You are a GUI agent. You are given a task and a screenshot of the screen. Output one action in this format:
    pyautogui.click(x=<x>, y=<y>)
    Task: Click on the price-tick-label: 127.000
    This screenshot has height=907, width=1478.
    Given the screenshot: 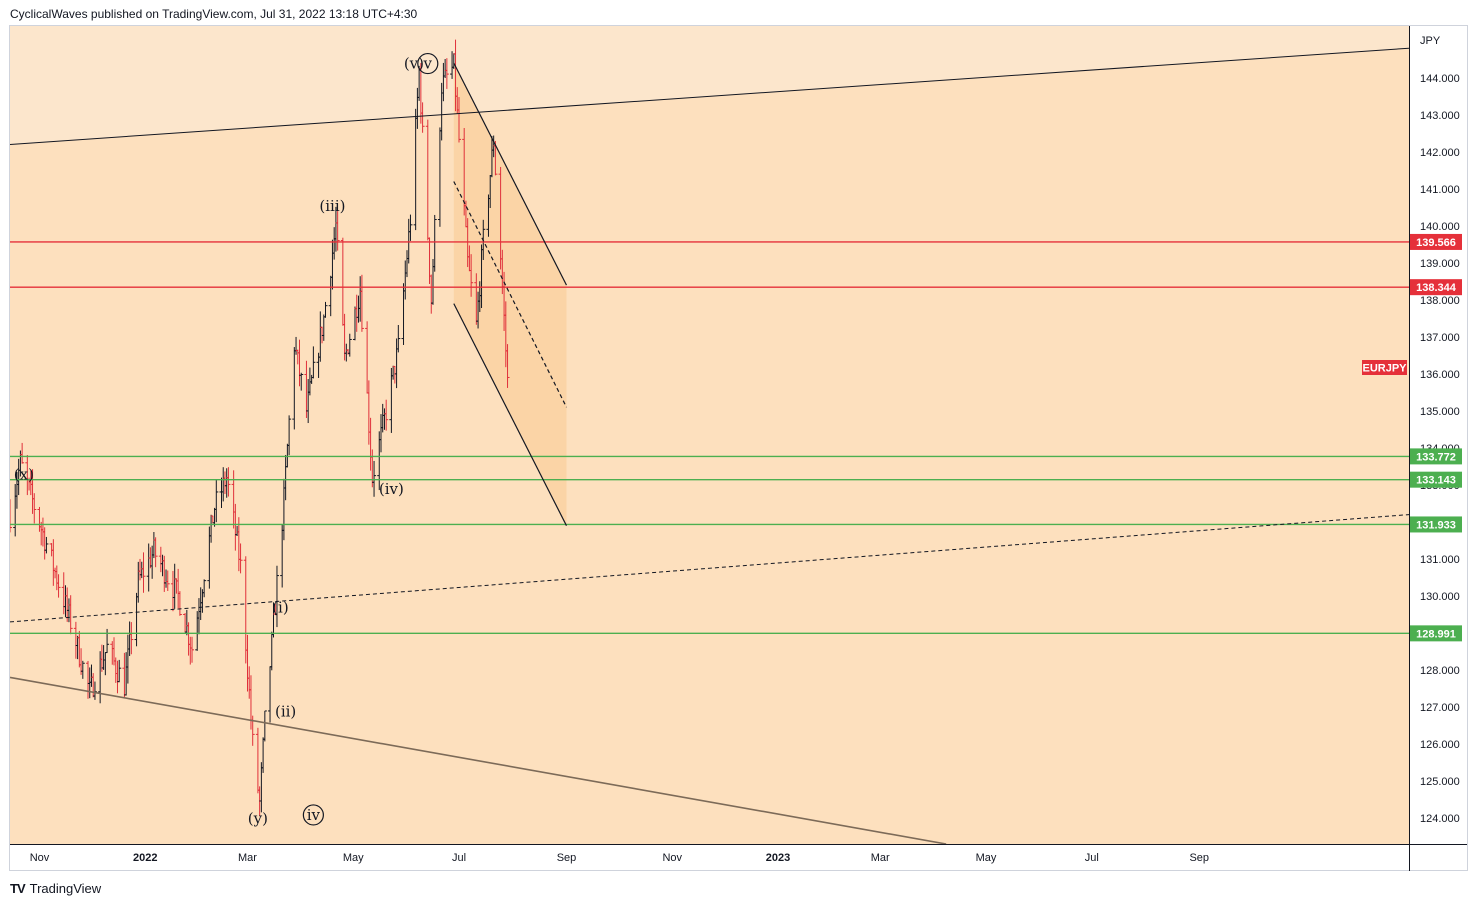 What is the action you would take?
    pyautogui.click(x=1440, y=708)
    